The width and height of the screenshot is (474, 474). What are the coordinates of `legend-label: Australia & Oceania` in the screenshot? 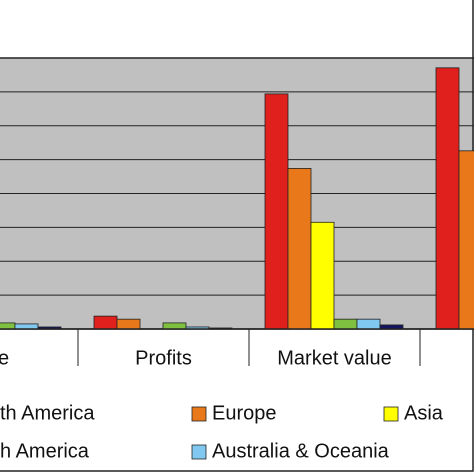 It's located at (301, 451).